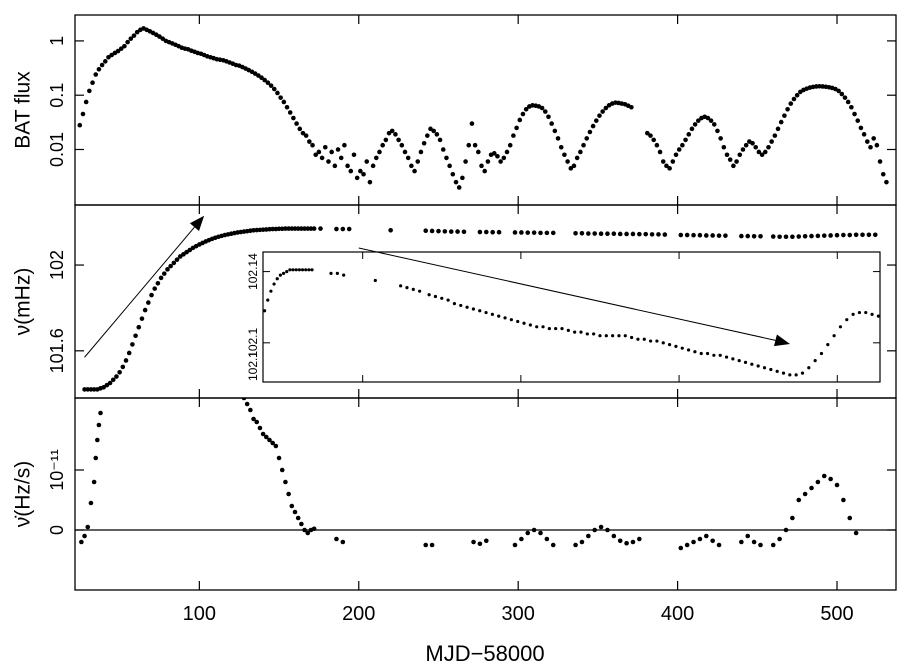 The width and height of the screenshot is (900, 668). Describe the element at coordinates (253, 366) in the screenshot. I see `inset-y-tick-label: 102.1` at that location.